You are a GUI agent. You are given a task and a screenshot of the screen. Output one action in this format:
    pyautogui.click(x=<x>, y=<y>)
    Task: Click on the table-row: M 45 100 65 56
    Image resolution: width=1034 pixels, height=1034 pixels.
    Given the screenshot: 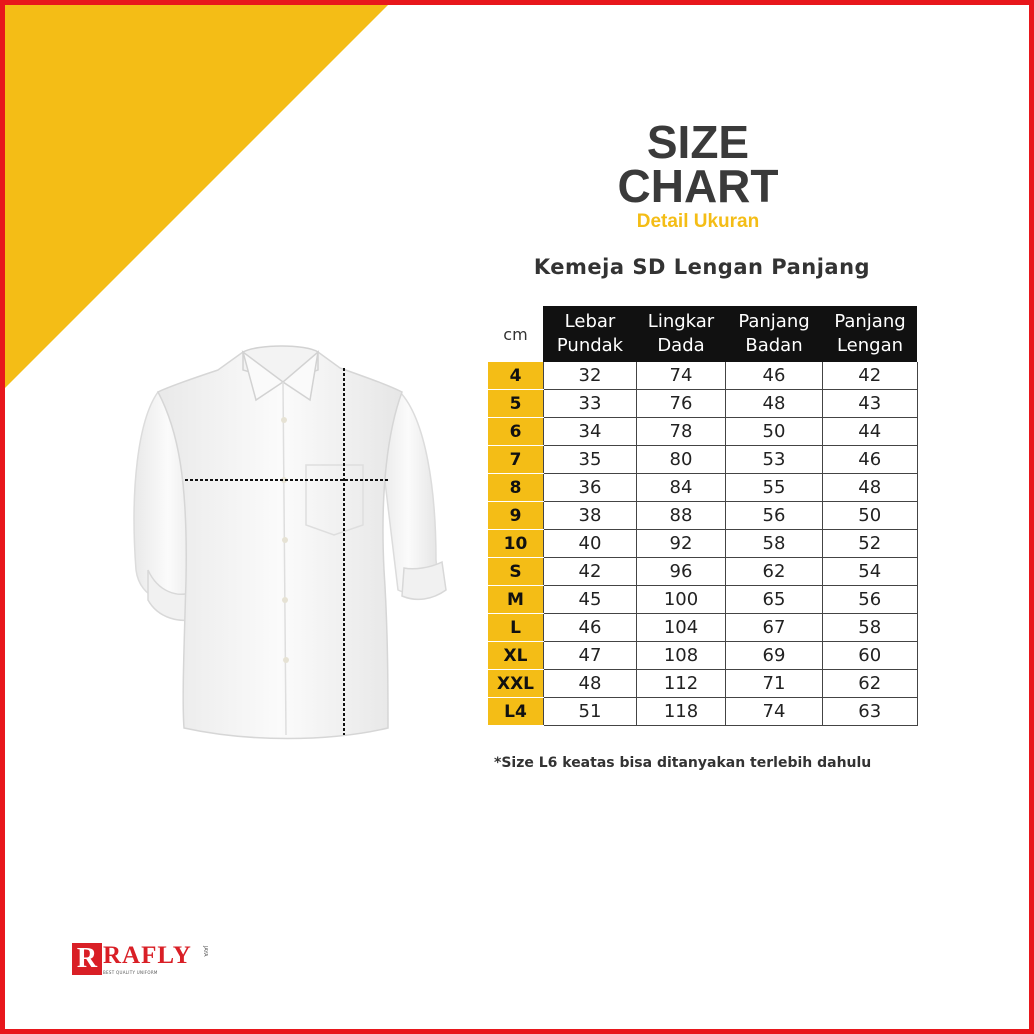 What is the action you would take?
    pyautogui.click(x=703, y=599)
    